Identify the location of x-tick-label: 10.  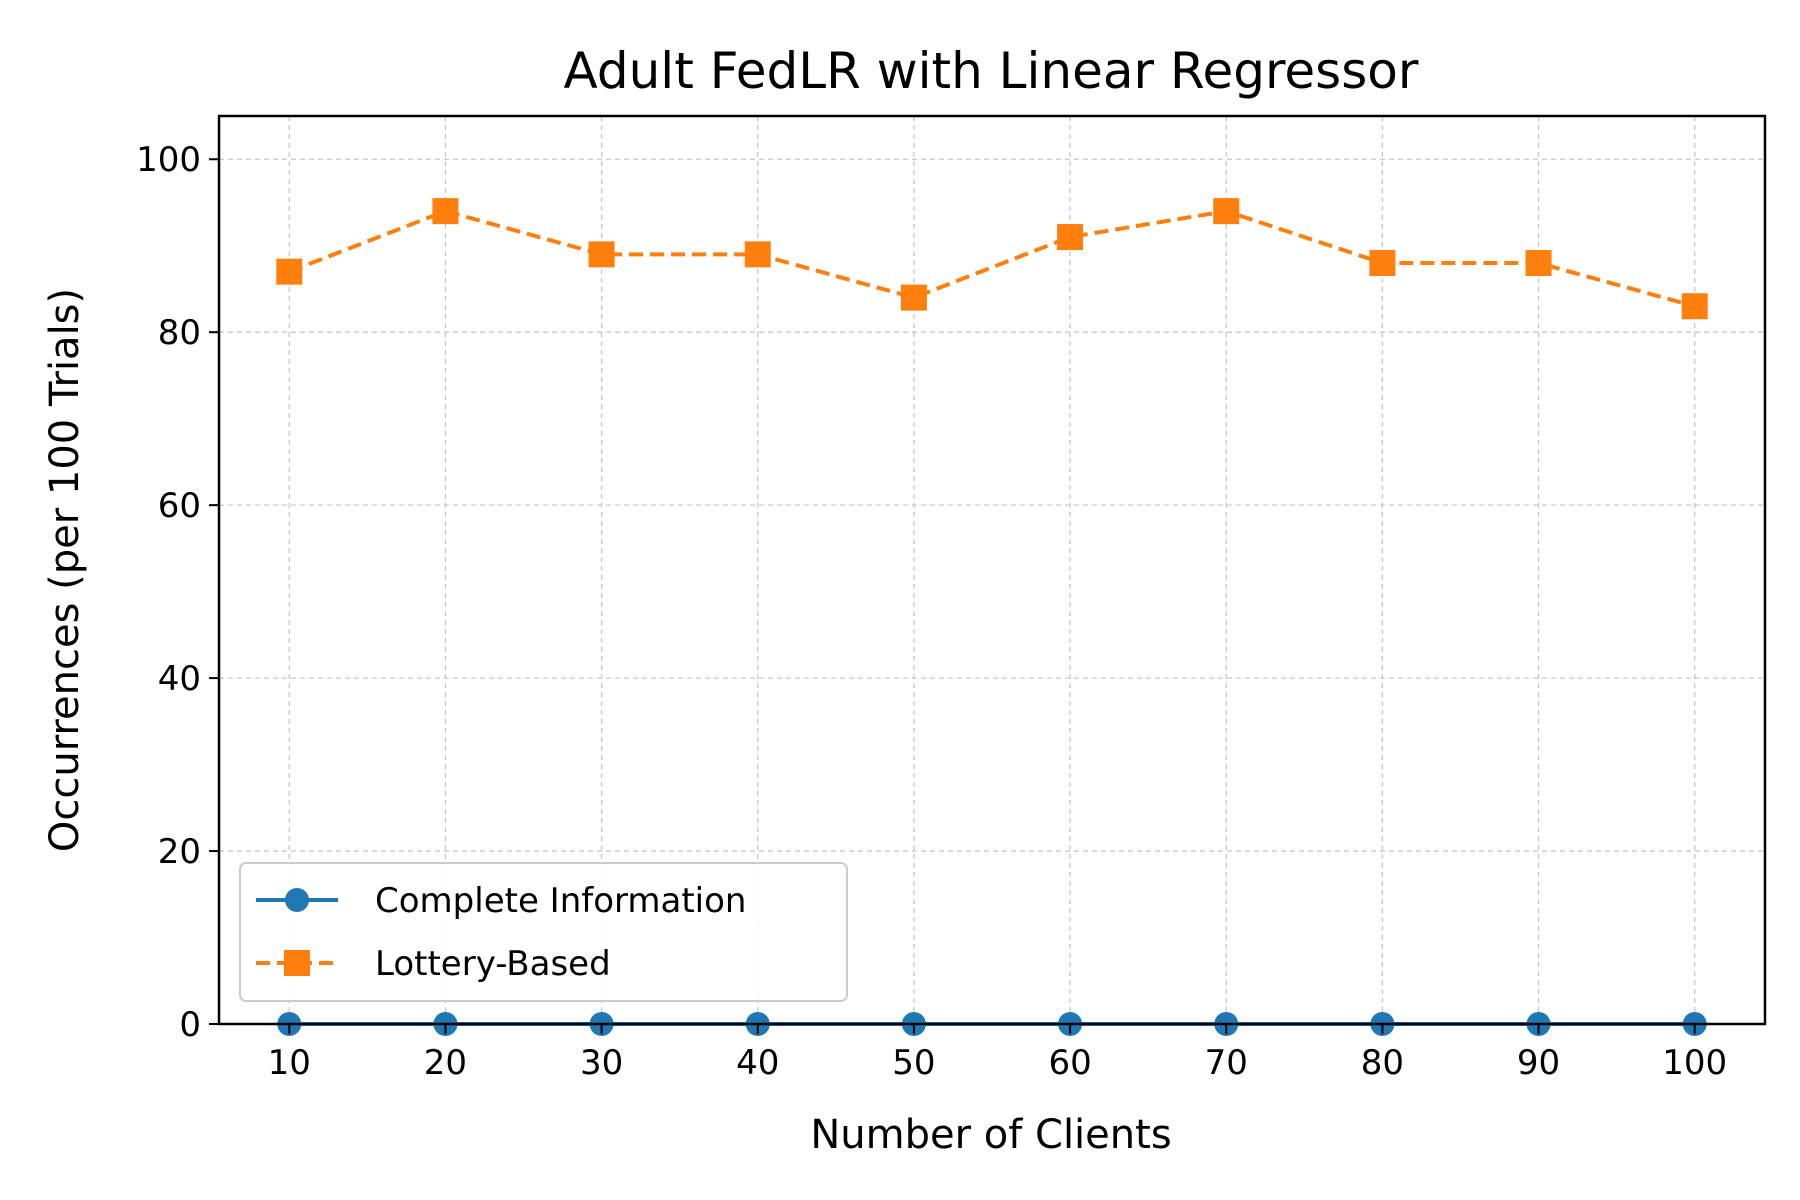
(289, 1063).